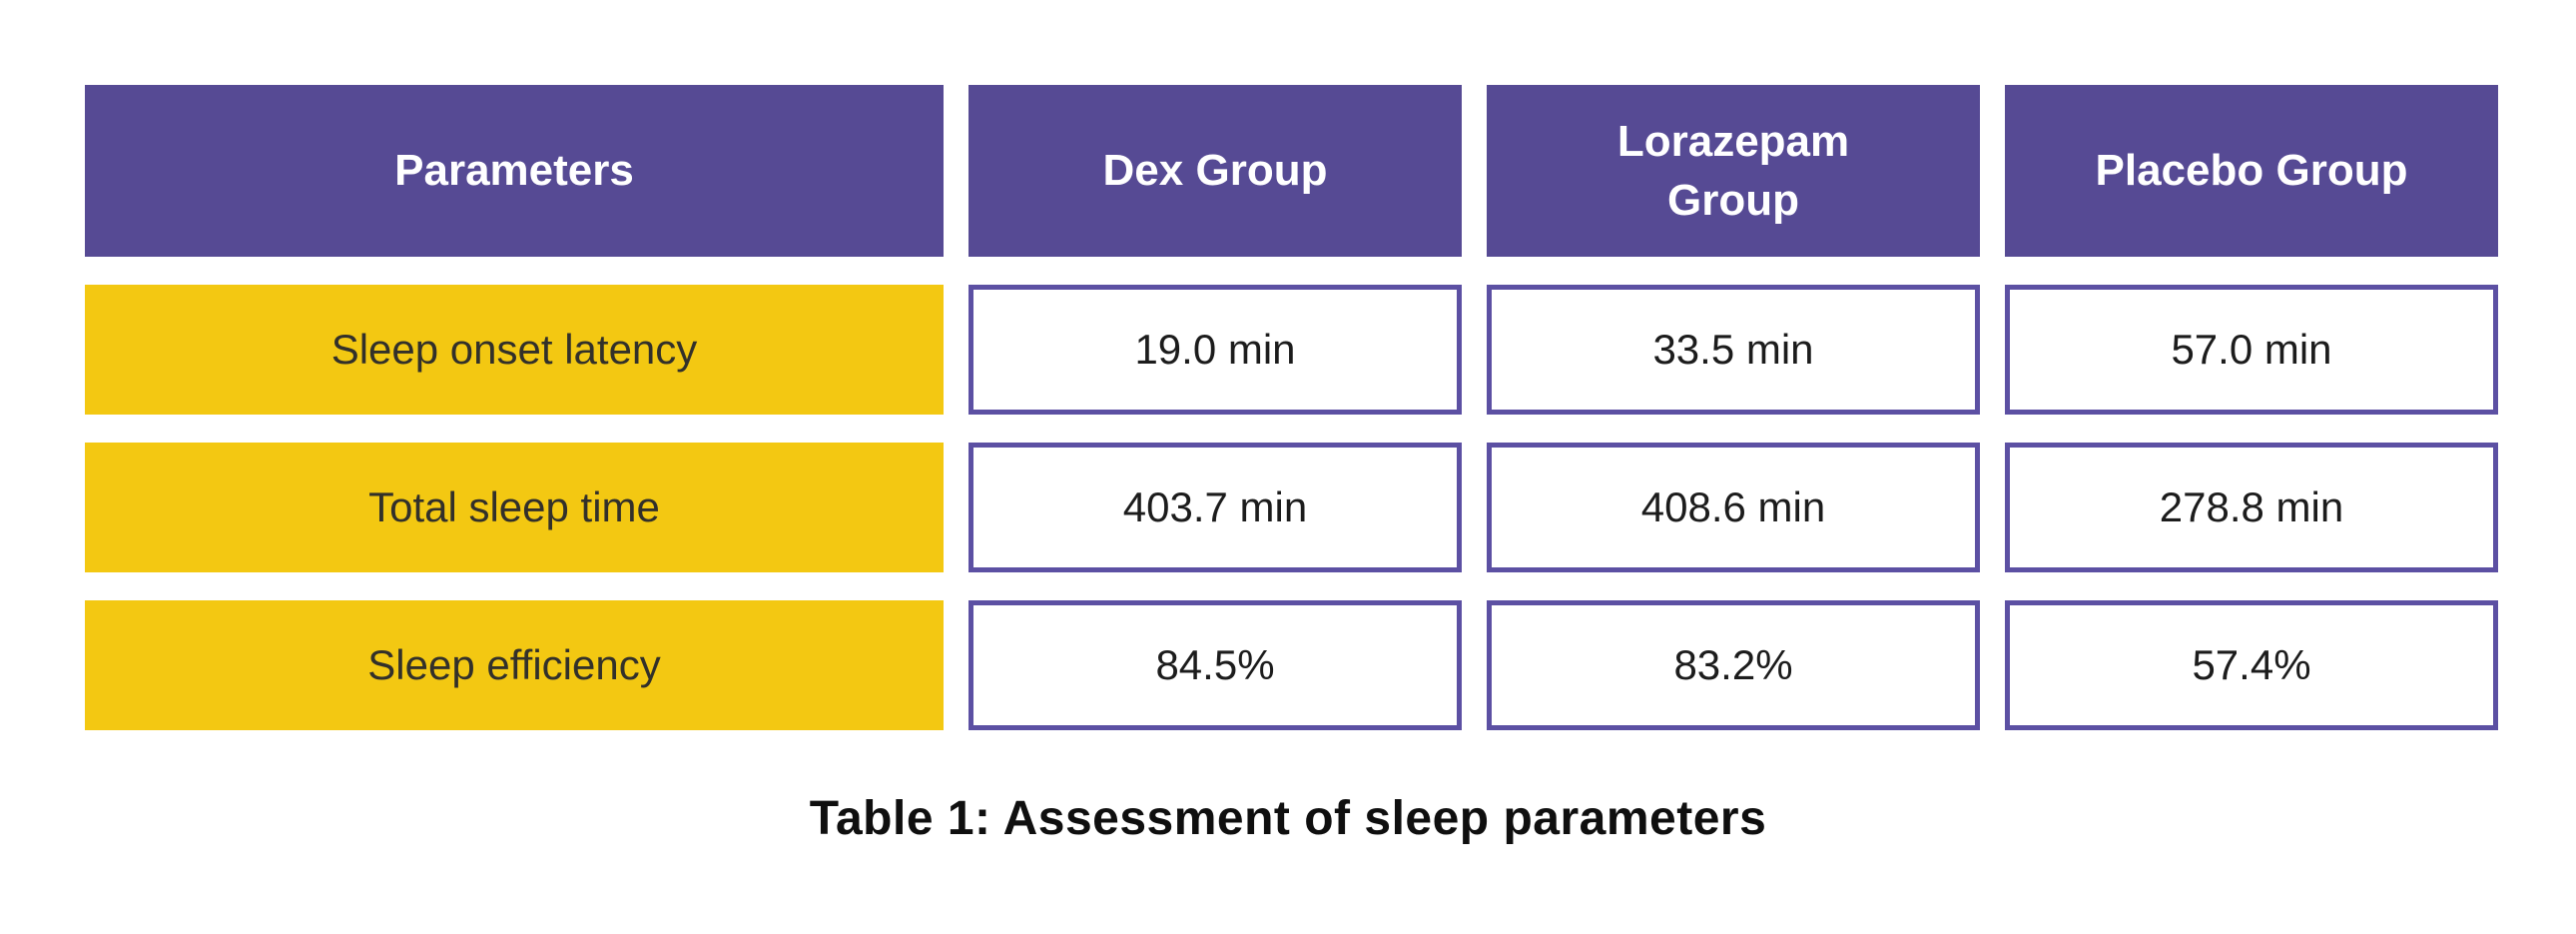  What do you see at coordinates (1215, 171) in the screenshot?
I see `column-header-dex-group: Dex Group` at bounding box center [1215, 171].